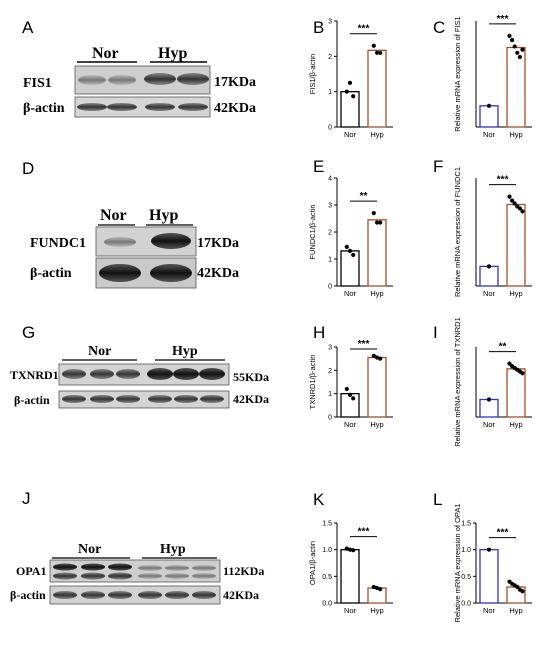 The image size is (550, 648). What do you see at coordinates (350, 268) in the screenshot?
I see `chart-e-bar-nor` at bounding box center [350, 268].